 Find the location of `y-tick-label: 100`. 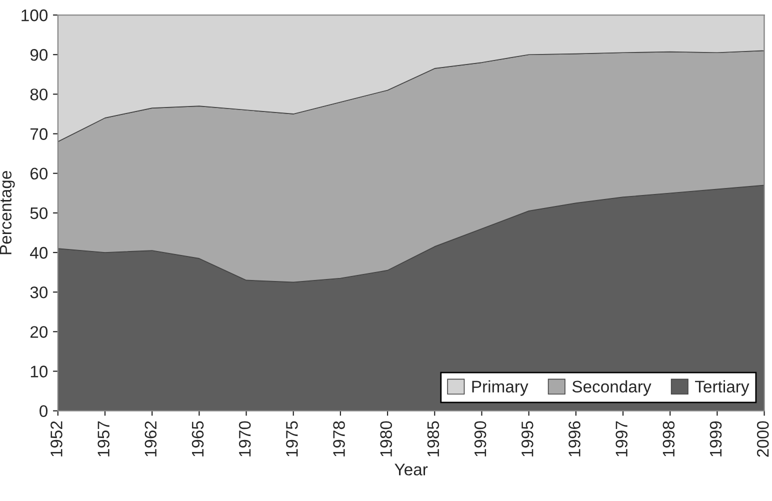

y-tick-label: 100 is located at coordinates (35, 15).